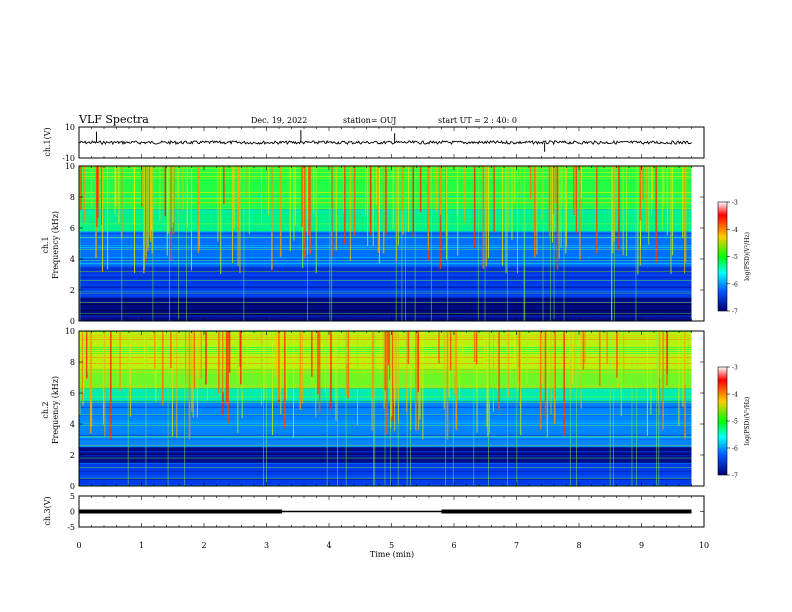 This screenshot has height=612, width=792. Describe the element at coordinates (734, 422) in the screenshot. I see `colorbar-ch2: -3 -4 -5 -6 -7 log(PSD)(V²/Hz)` at that location.